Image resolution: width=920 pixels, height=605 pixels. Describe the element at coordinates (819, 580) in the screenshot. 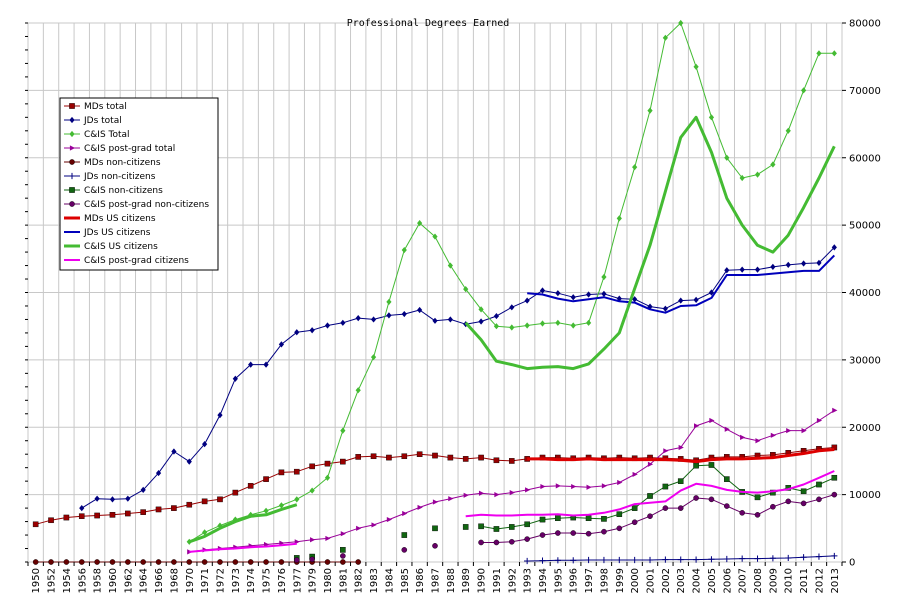

I see `x-tick-label: 2012` at that location.